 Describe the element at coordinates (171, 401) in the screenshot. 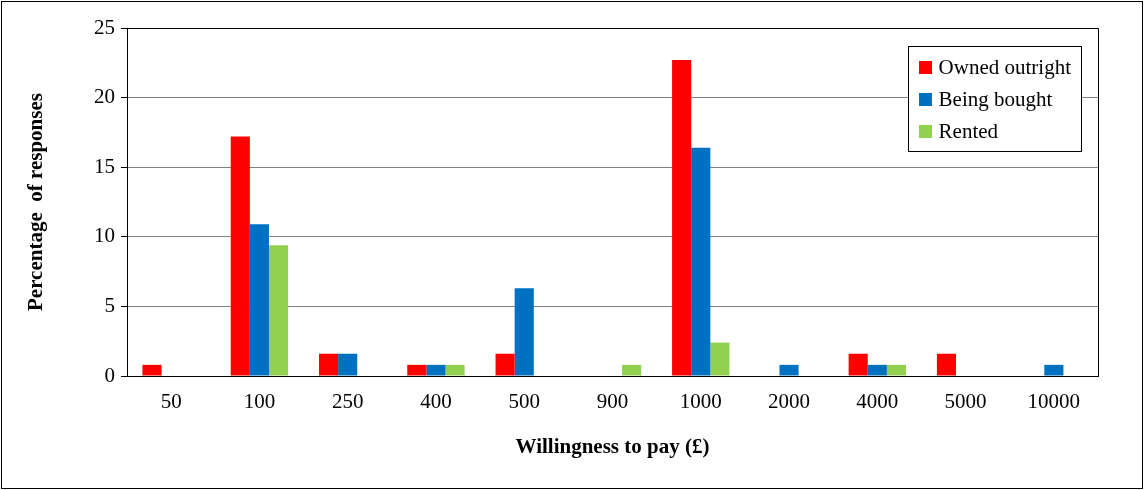

I see `x-tick-label: 50` at that location.